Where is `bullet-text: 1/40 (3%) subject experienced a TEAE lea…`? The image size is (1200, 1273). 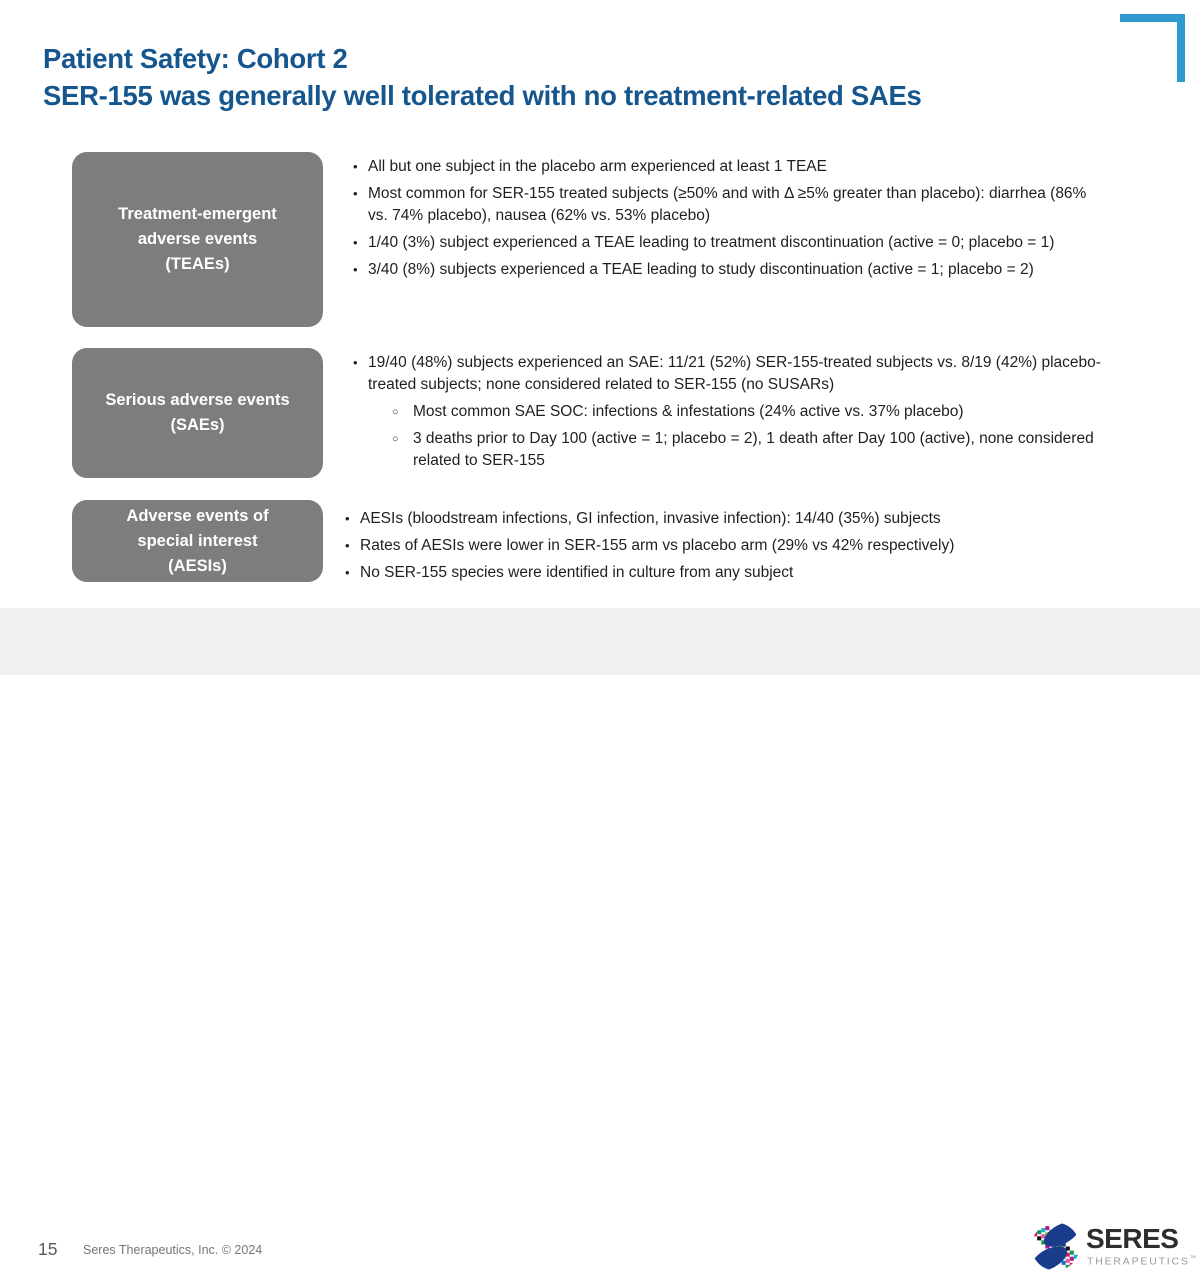 bullet-text: 1/40 (3%) subject experienced a TEAE lea… is located at coordinates (711, 242).